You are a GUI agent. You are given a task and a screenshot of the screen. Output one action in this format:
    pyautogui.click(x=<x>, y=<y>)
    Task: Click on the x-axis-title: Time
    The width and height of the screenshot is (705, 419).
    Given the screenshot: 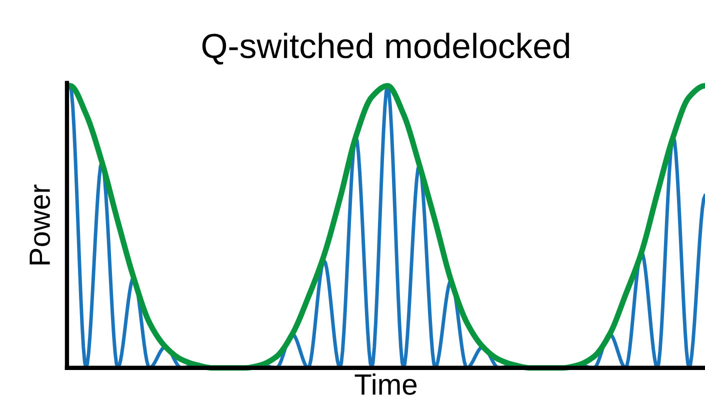 What is the action you would take?
    pyautogui.click(x=385, y=384)
    